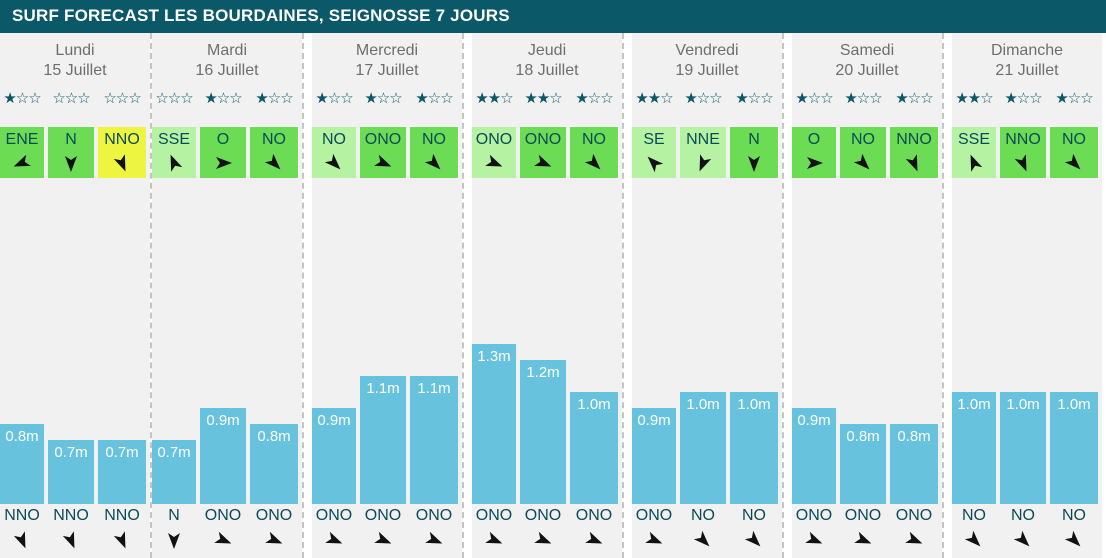  I want to click on rating-stars: ★★☆, so click(543, 98).